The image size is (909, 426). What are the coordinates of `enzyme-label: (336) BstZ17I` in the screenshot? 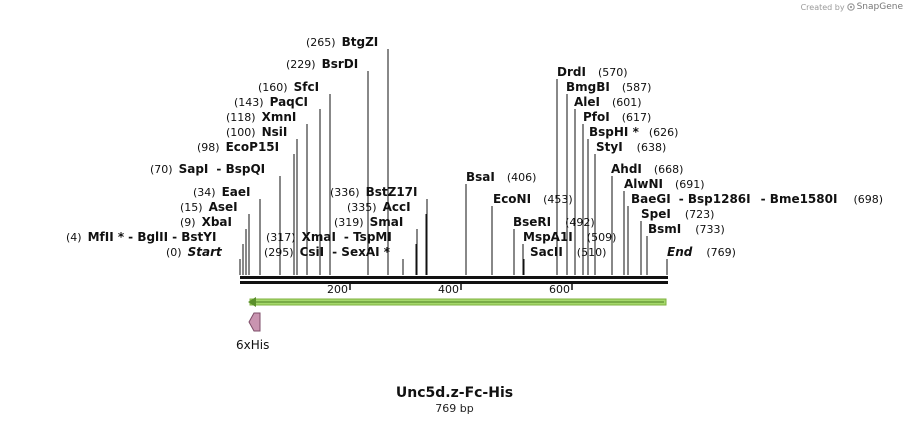 It's located at (373, 192).